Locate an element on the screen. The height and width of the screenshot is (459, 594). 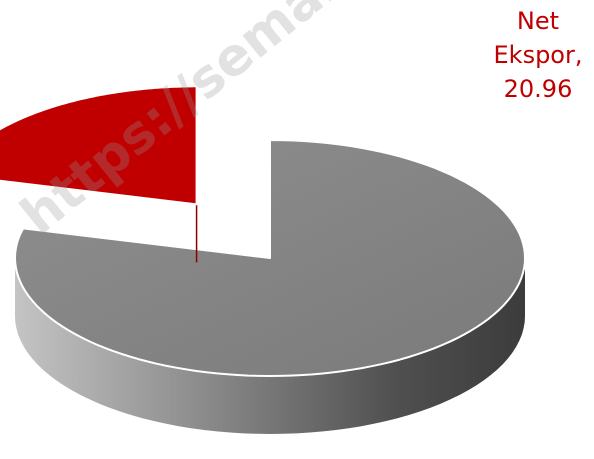
data-label-value: 20.96 is located at coordinates (538, 89).